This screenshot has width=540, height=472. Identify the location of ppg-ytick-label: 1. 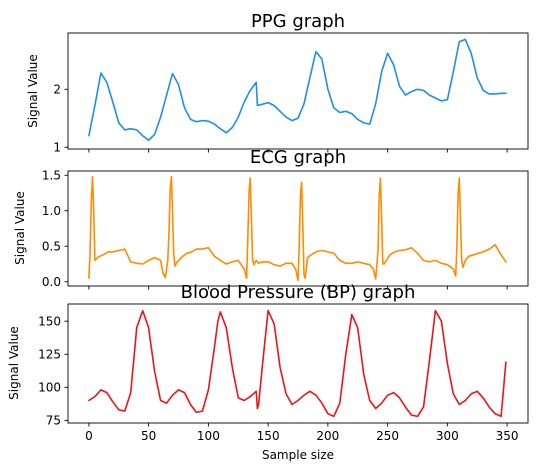
(57, 147).